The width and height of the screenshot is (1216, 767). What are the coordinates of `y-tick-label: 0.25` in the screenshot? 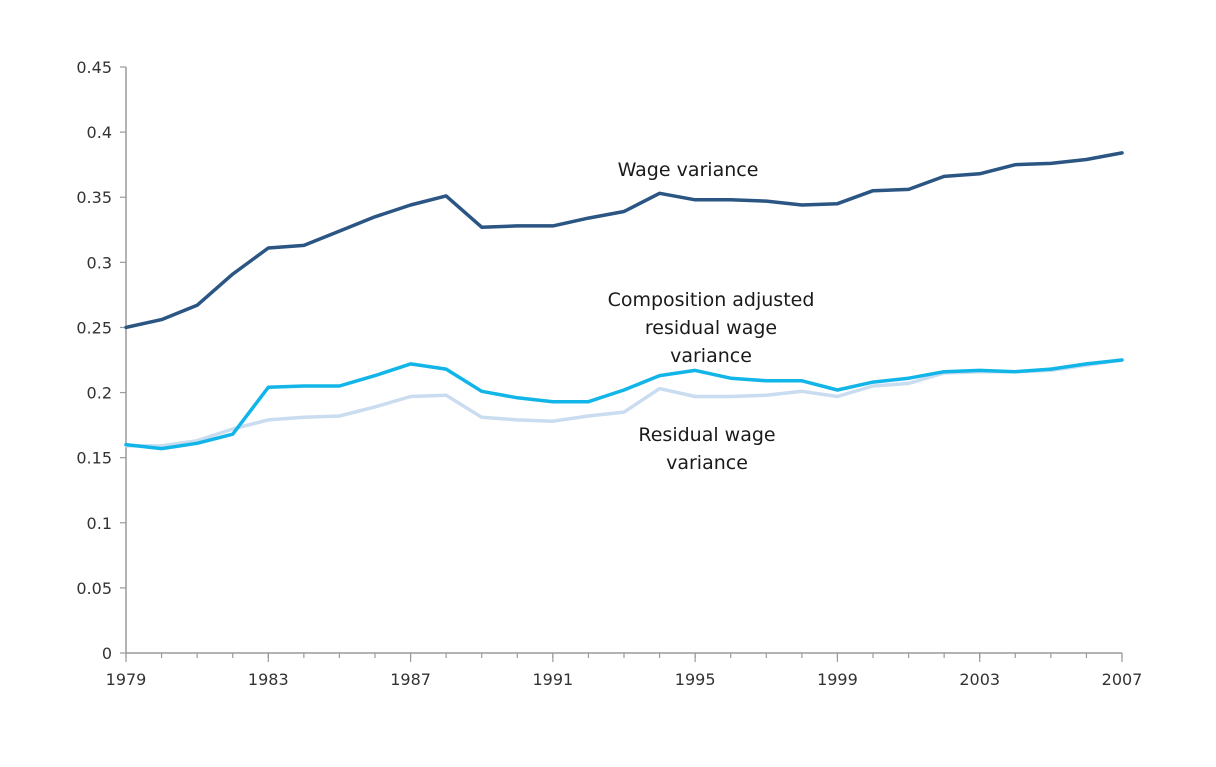 It's located at (94, 327).